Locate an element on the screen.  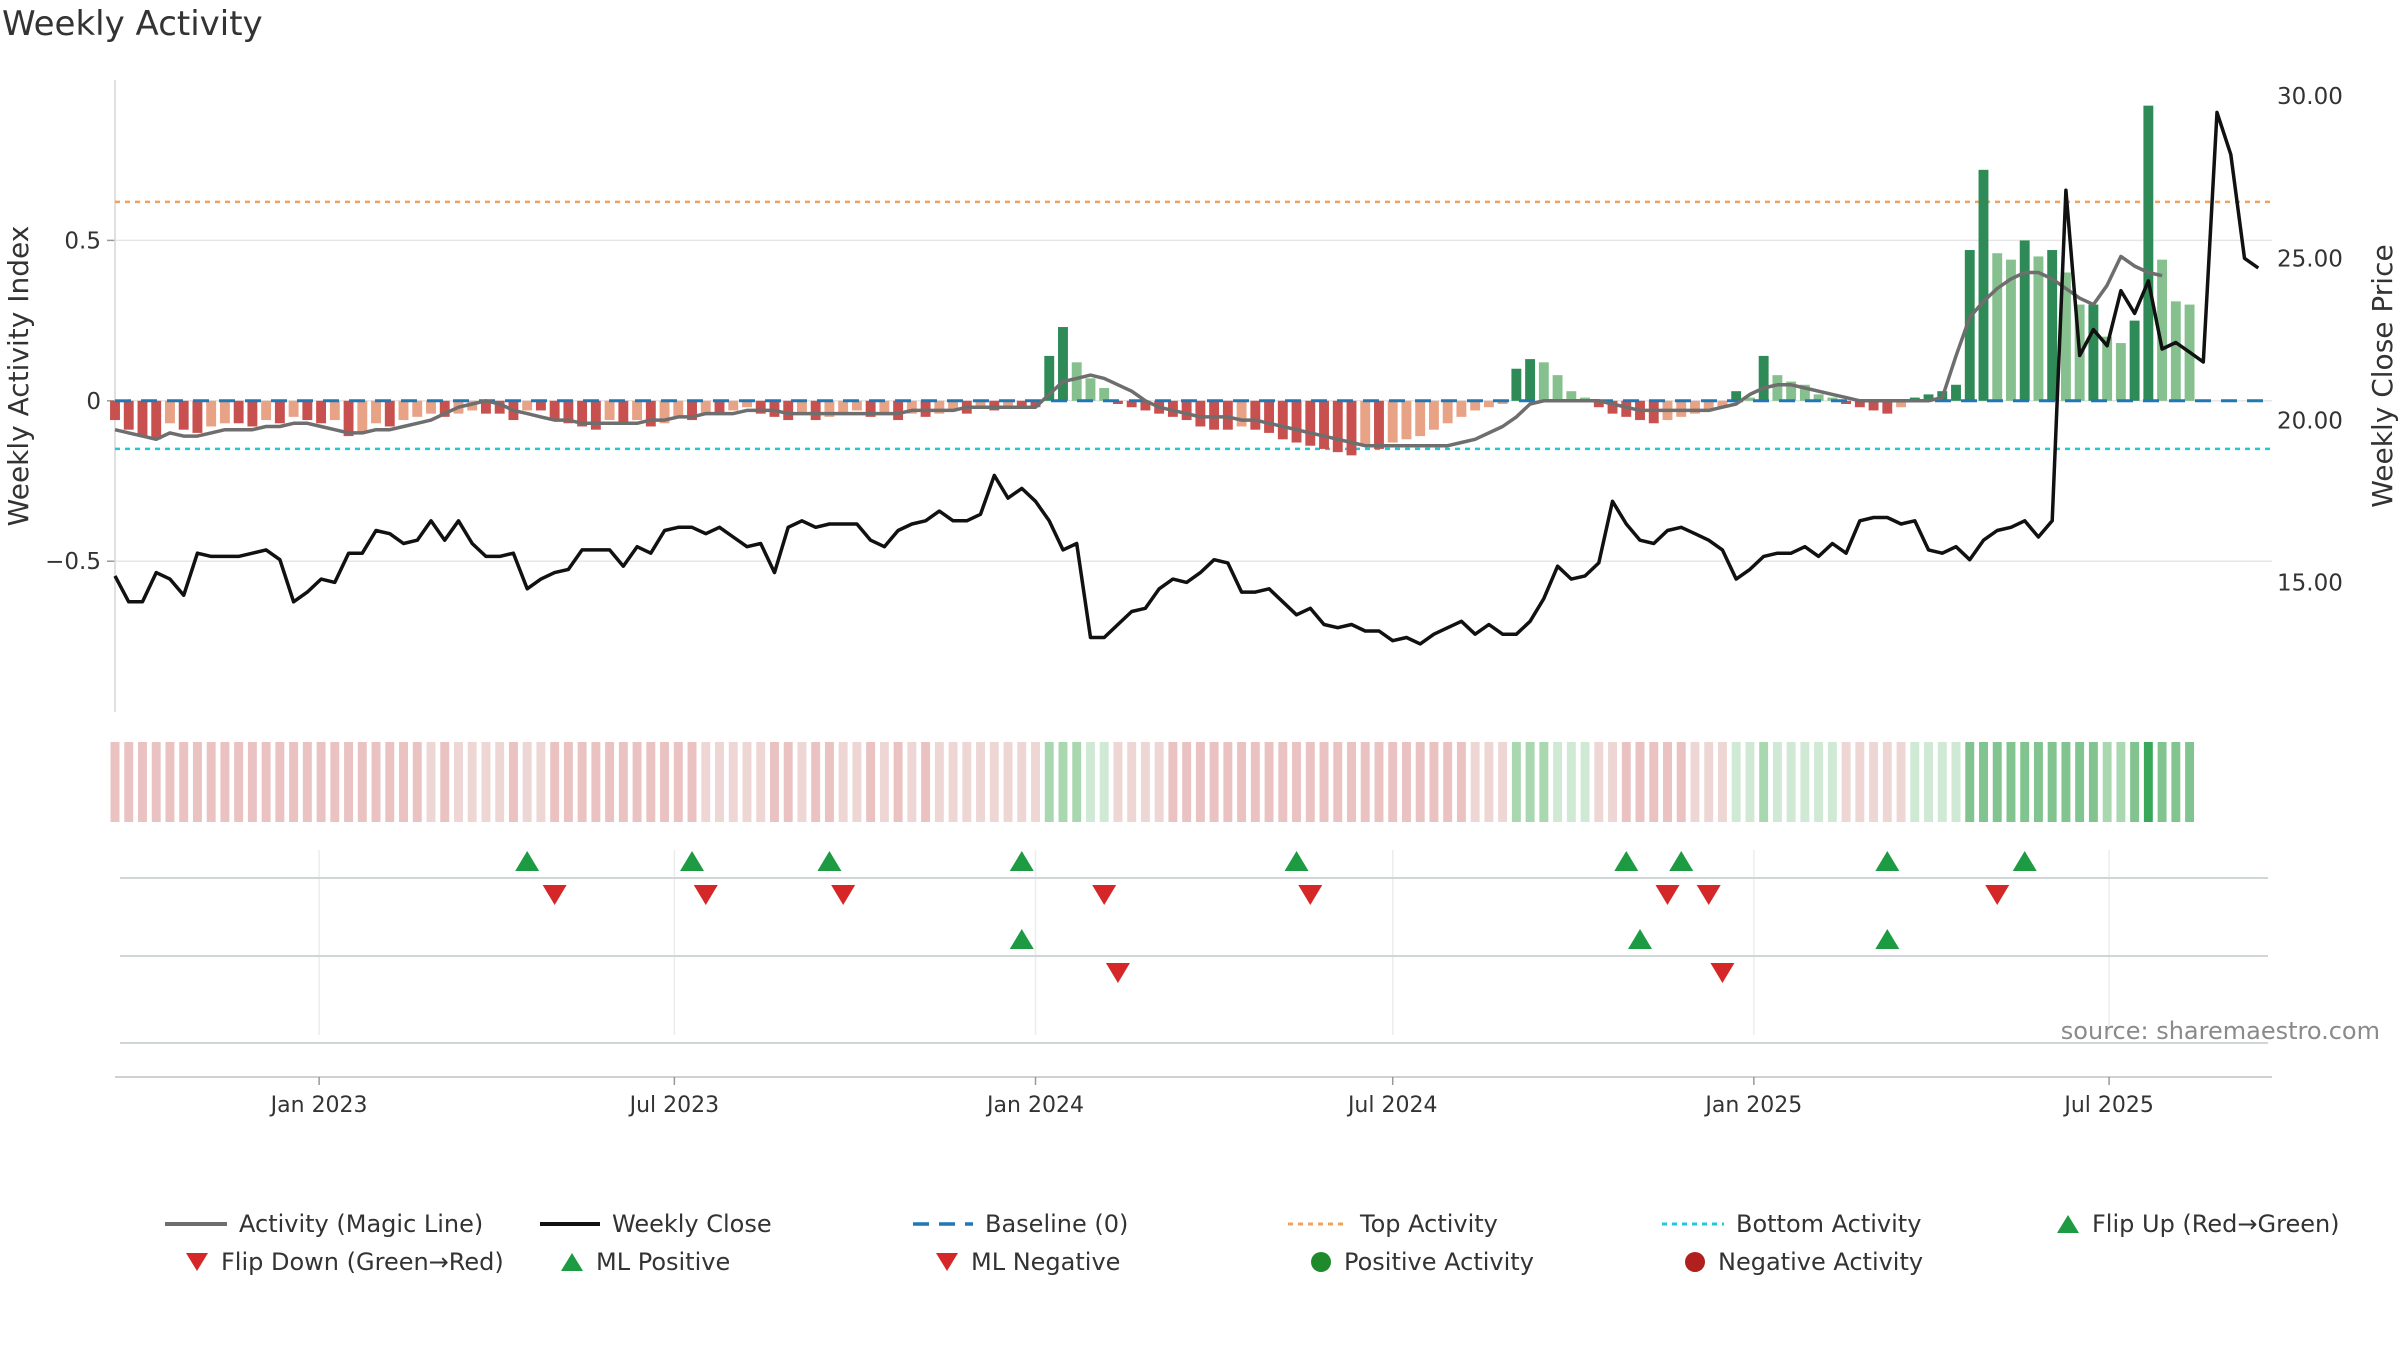
top-activity-swatch-icon is located at coordinates (1318, 1224).